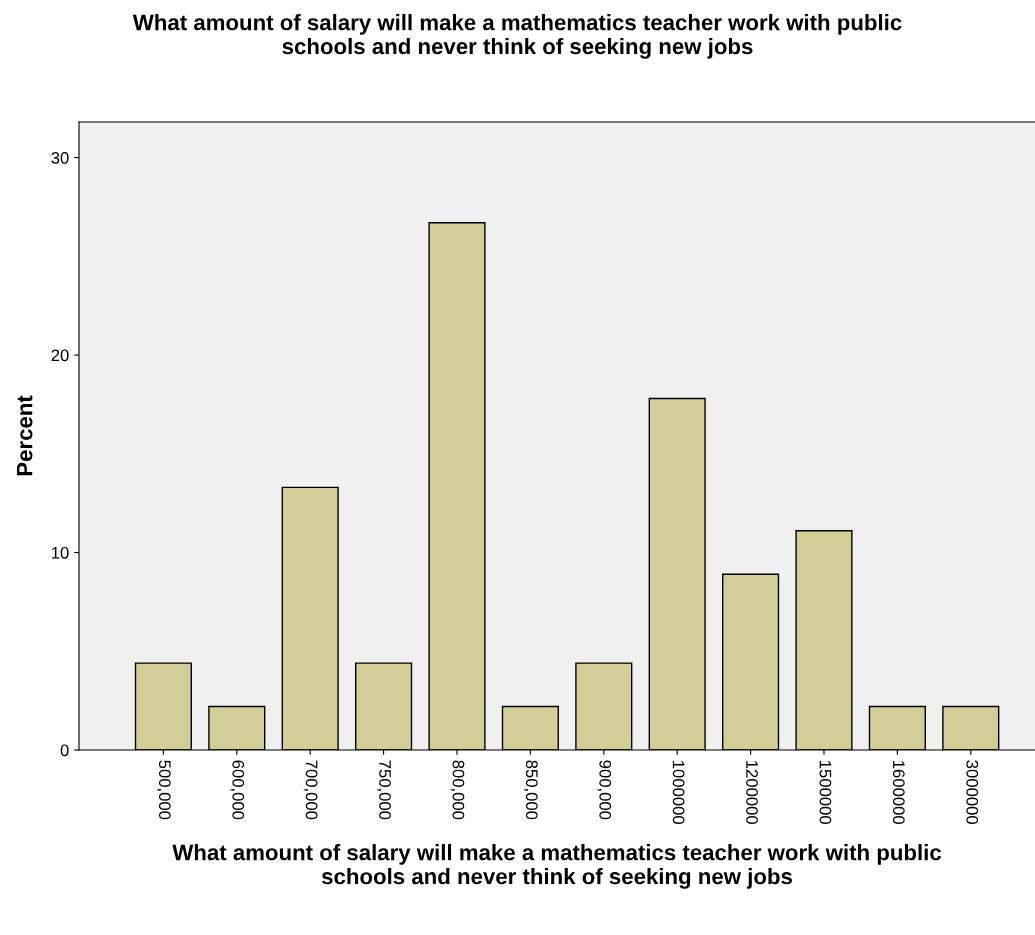 The image size is (1035, 935). I want to click on y-tick-label: 20, so click(60, 355).